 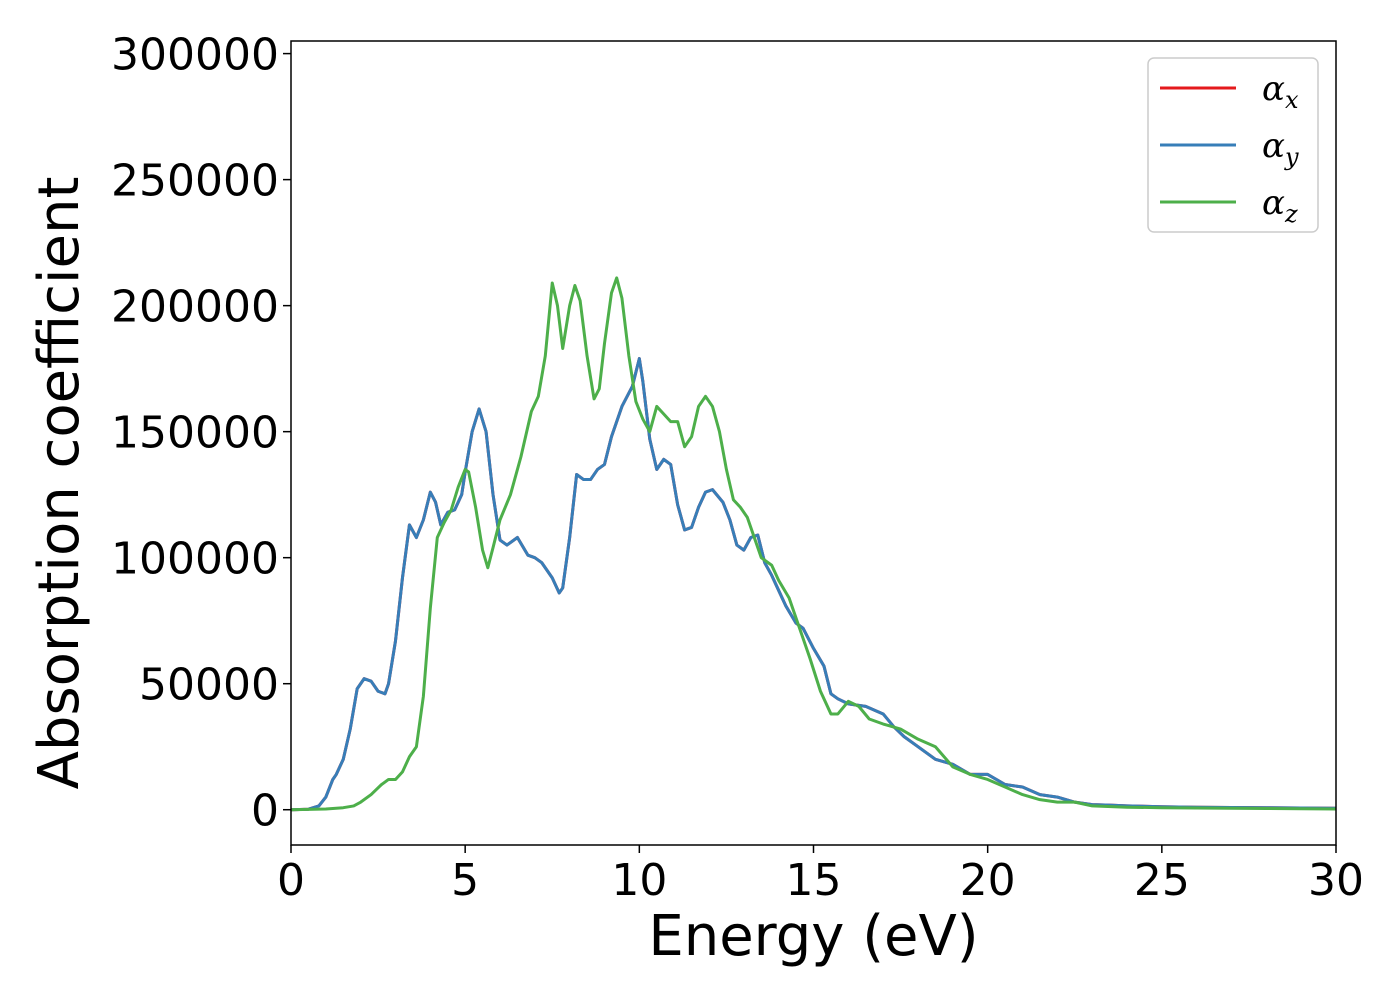 I want to click on y-tick-label: 100000, so click(x=195, y=559).